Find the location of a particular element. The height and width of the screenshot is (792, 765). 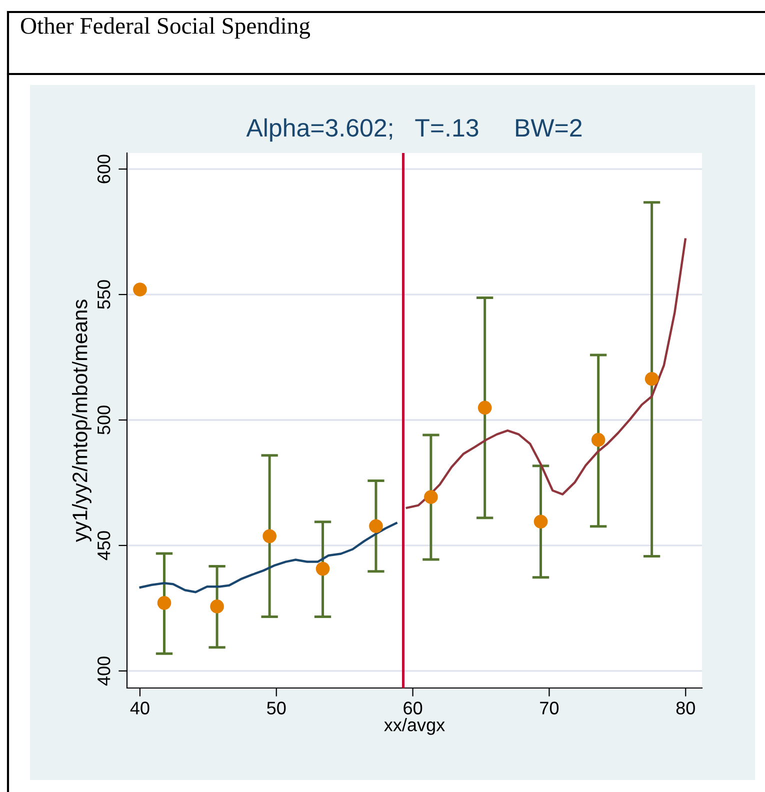

y-tick-label: 450 is located at coordinates (103, 545).